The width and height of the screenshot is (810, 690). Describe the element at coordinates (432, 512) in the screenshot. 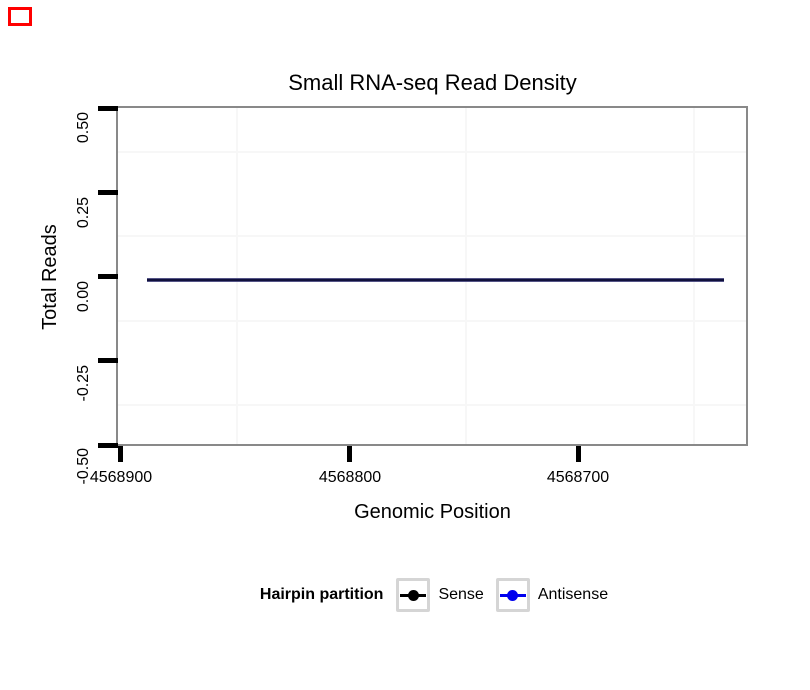

I see `x-axis-title: Genomic Position` at that location.